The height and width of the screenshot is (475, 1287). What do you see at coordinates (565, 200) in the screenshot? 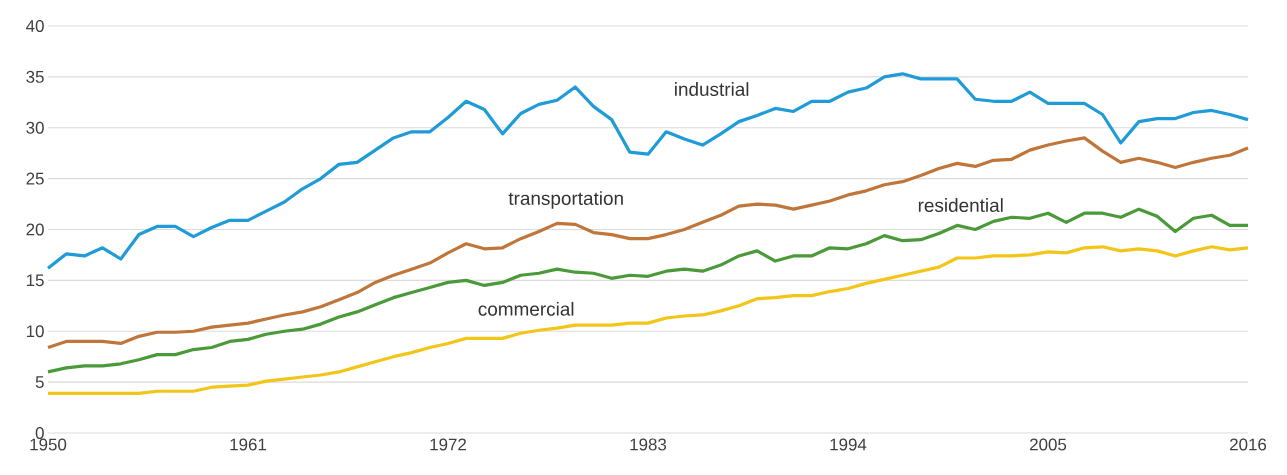
I see `series-label: transportation` at bounding box center [565, 200].